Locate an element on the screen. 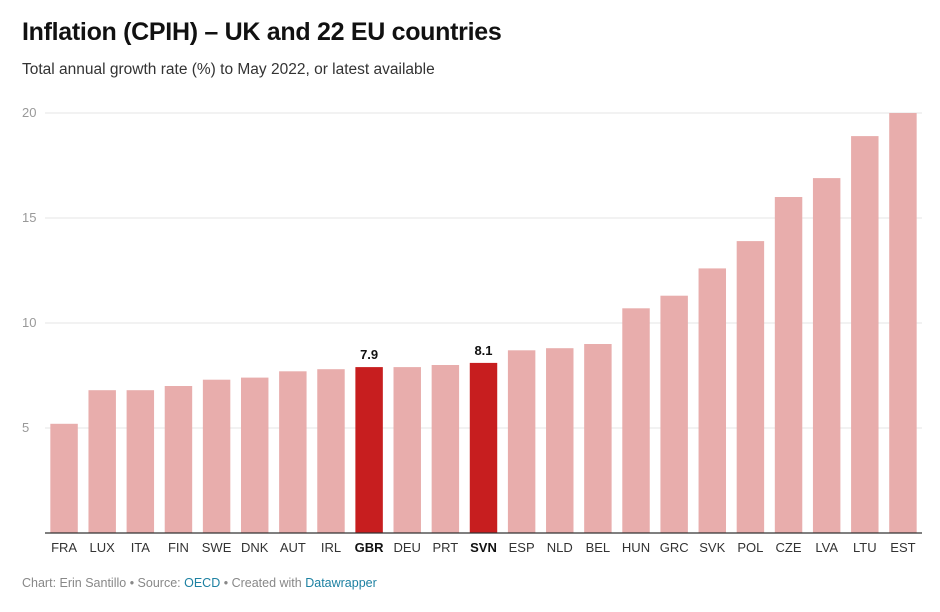  source-link: OECD is located at coordinates (202, 583).